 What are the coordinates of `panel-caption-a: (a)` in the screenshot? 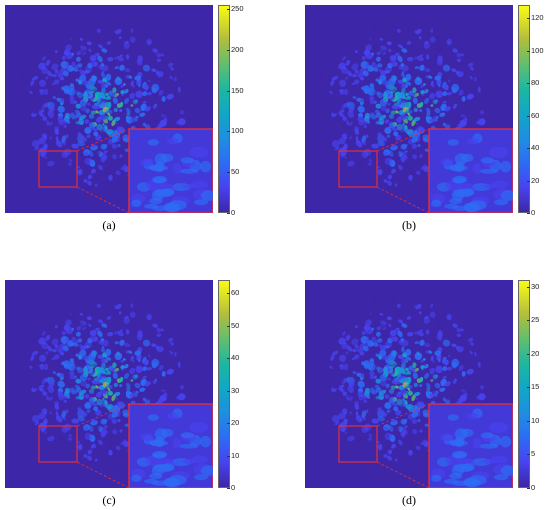 It's located at (109, 225).